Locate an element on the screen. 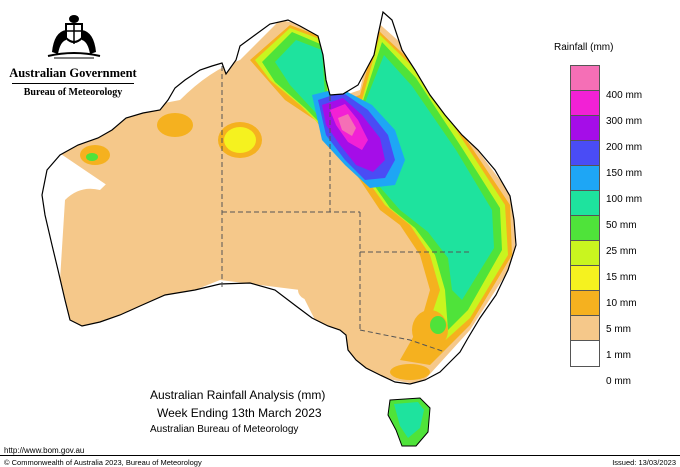  bureau-name: Bureau of Meteorology is located at coordinates (73, 92).